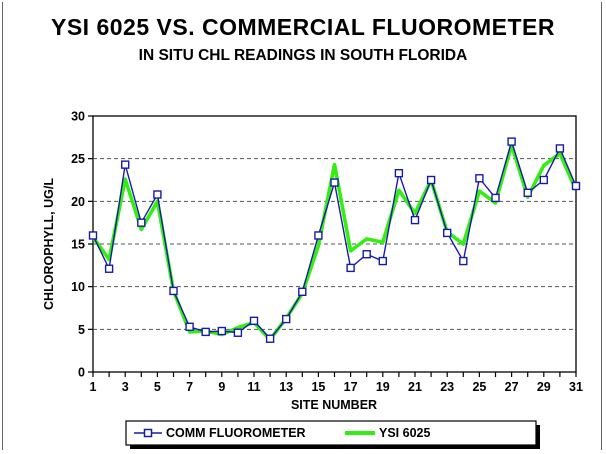  I want to click on x-tick-label-9: 9, so click(221, 387).